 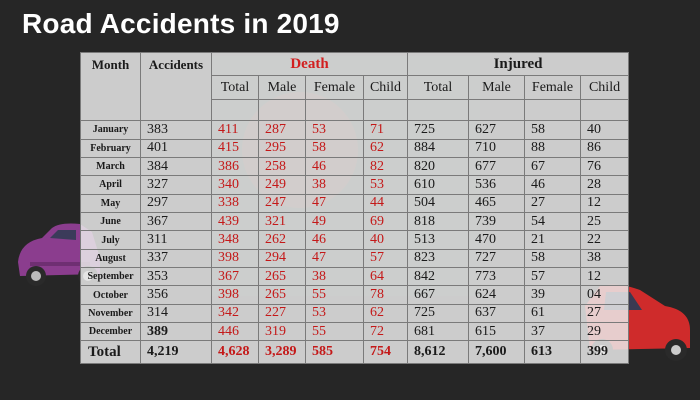 I want to click on table-row: April 327 340 249 38 53 610 536 46 28, so click(x=355, y=185).